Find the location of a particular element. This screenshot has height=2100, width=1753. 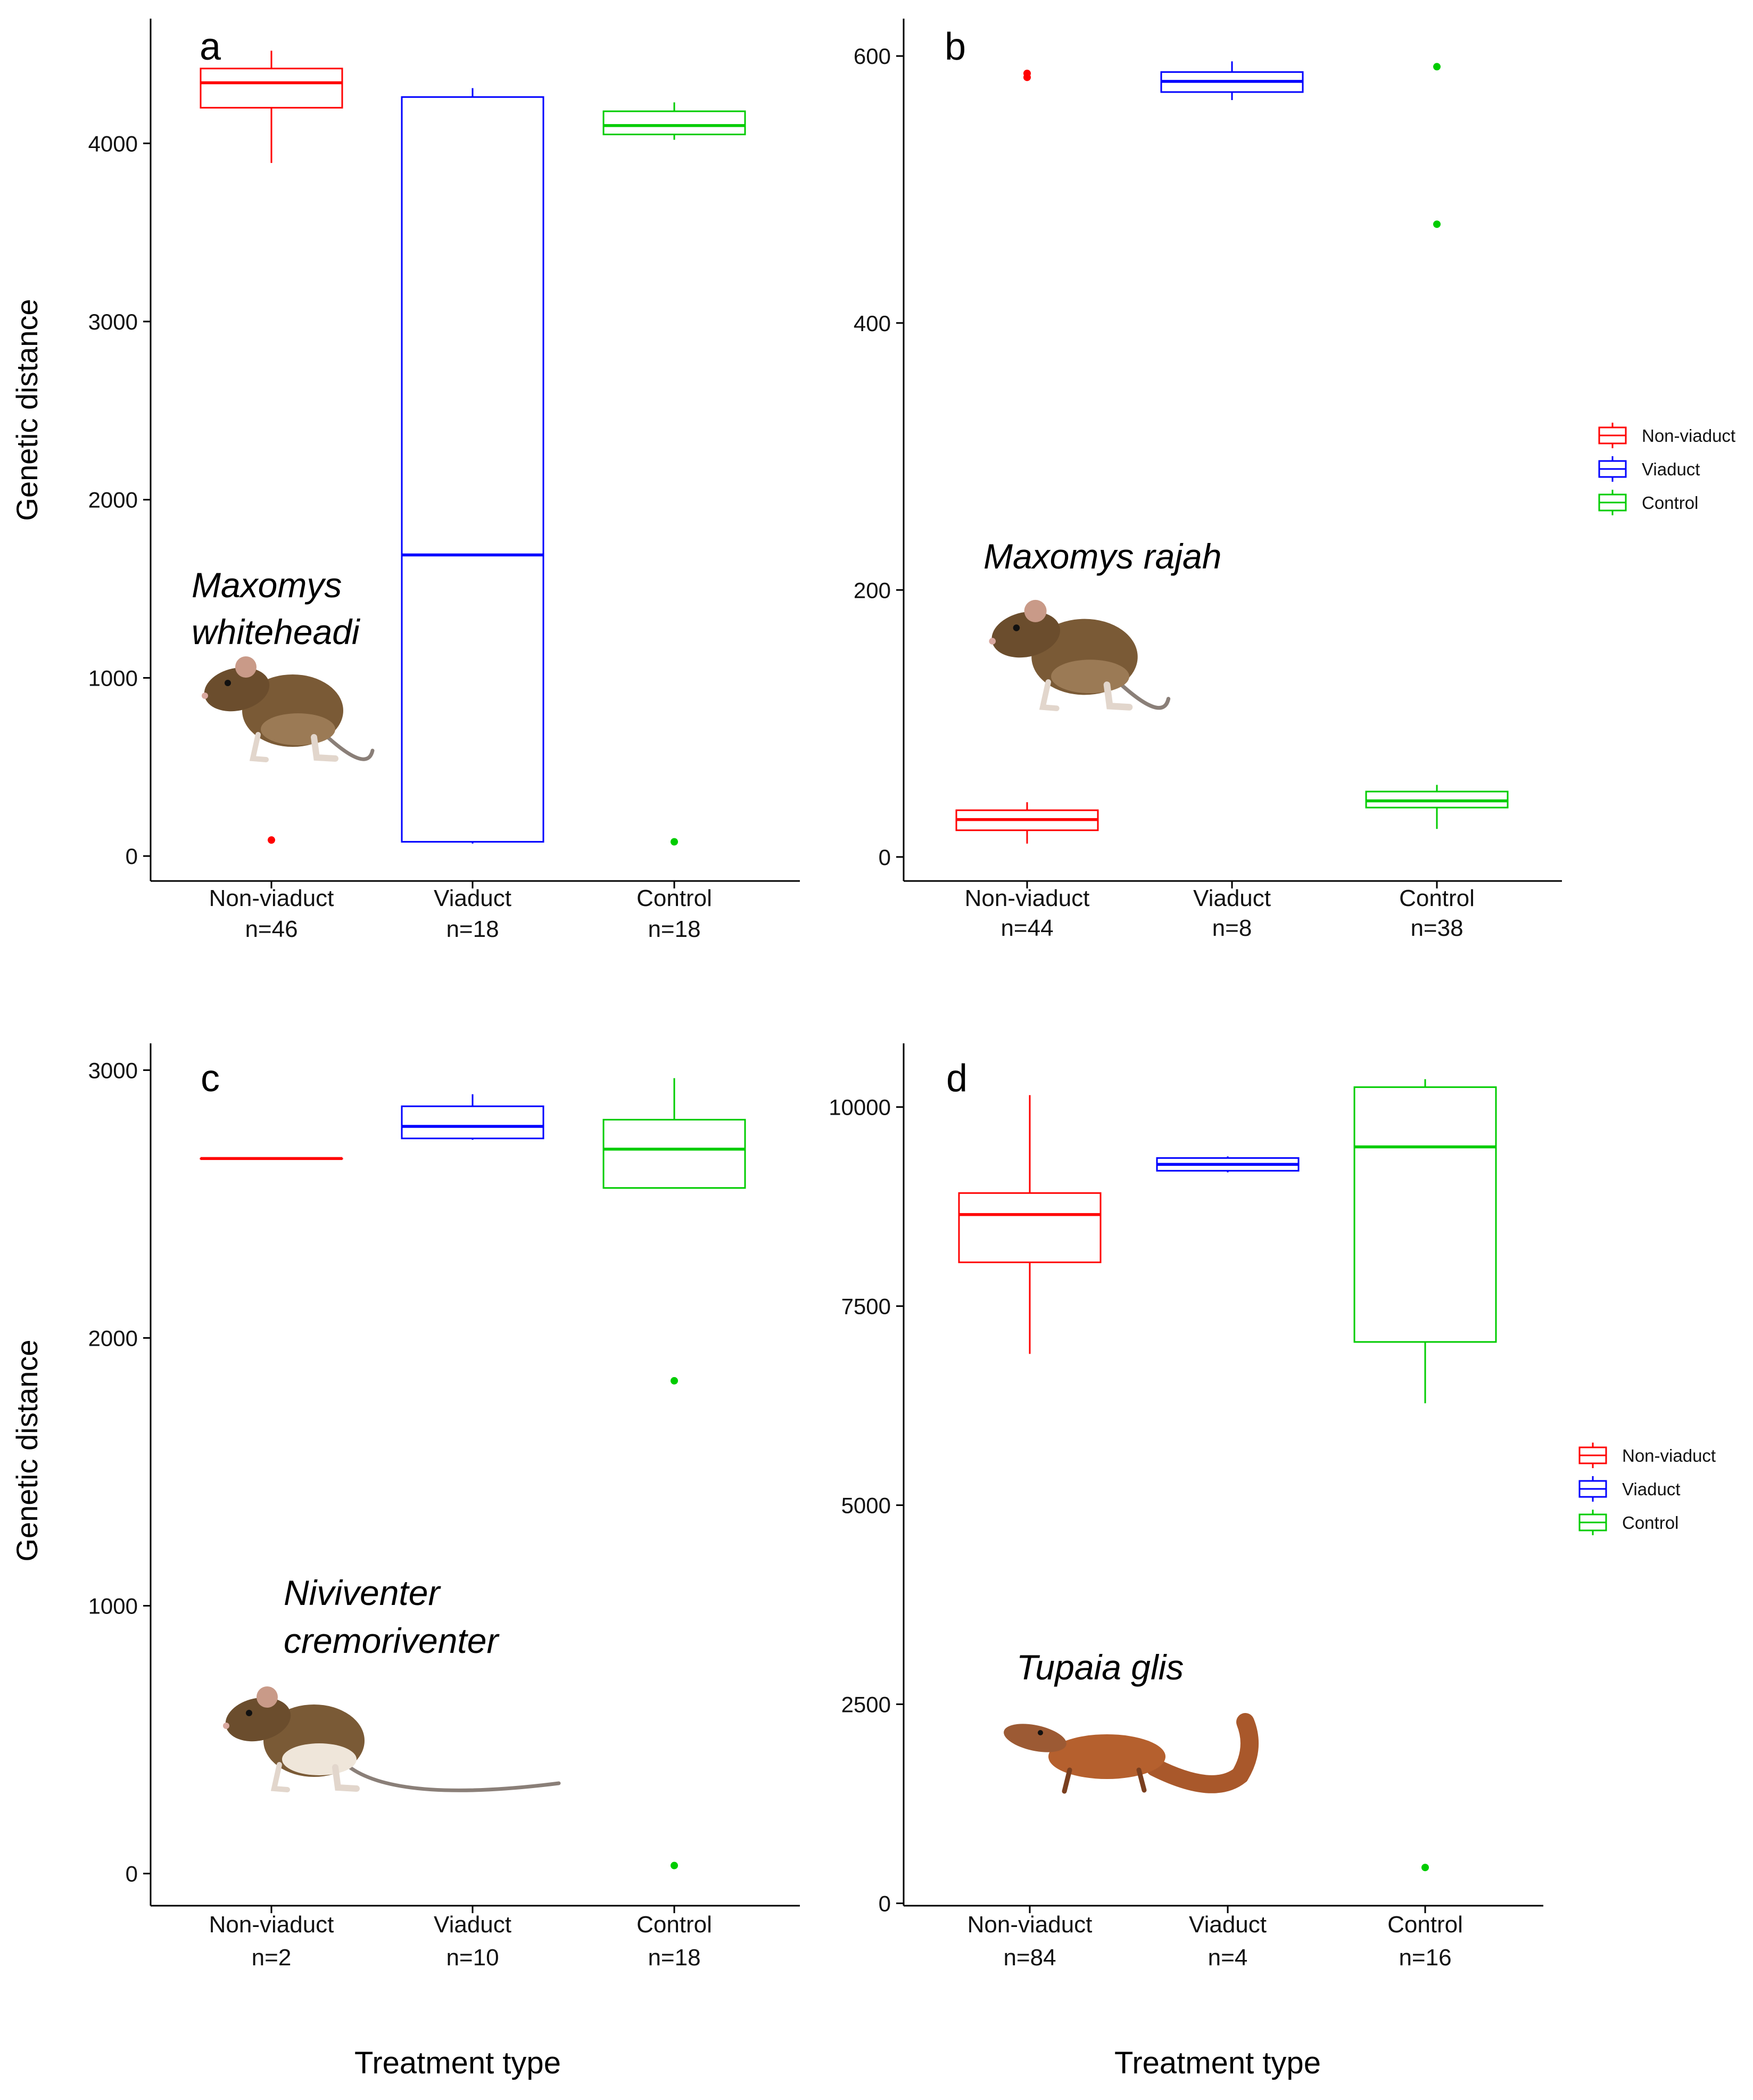

panel-d-treeshrew-head is located at coordinates (1035, 1738).